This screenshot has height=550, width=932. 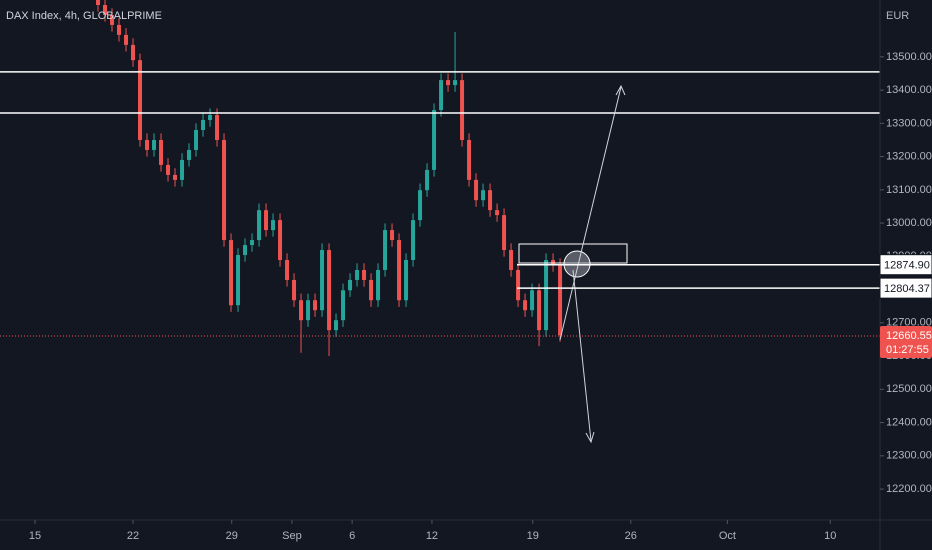 What do you see at coordinates (84, 16) in the screenshot?
I see `chart-title: DAX Index, 4h, GLOBALPRIME` at bounding box center [84, 16].